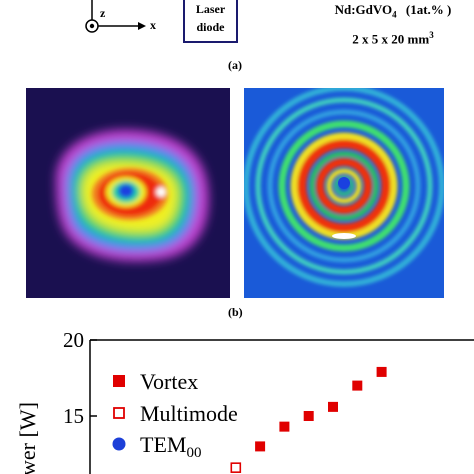 Image resolution: width=474 pixels, height=474 pixels. I want to click on legend-label-tem: TEM00, so click(170, 446).